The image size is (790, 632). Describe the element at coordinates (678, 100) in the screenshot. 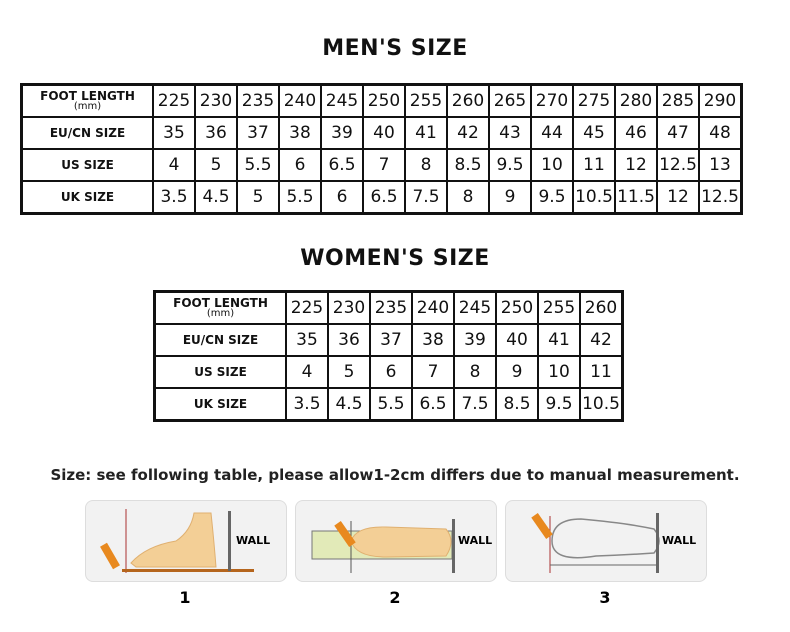

I see `size-cell: 285` at that location.